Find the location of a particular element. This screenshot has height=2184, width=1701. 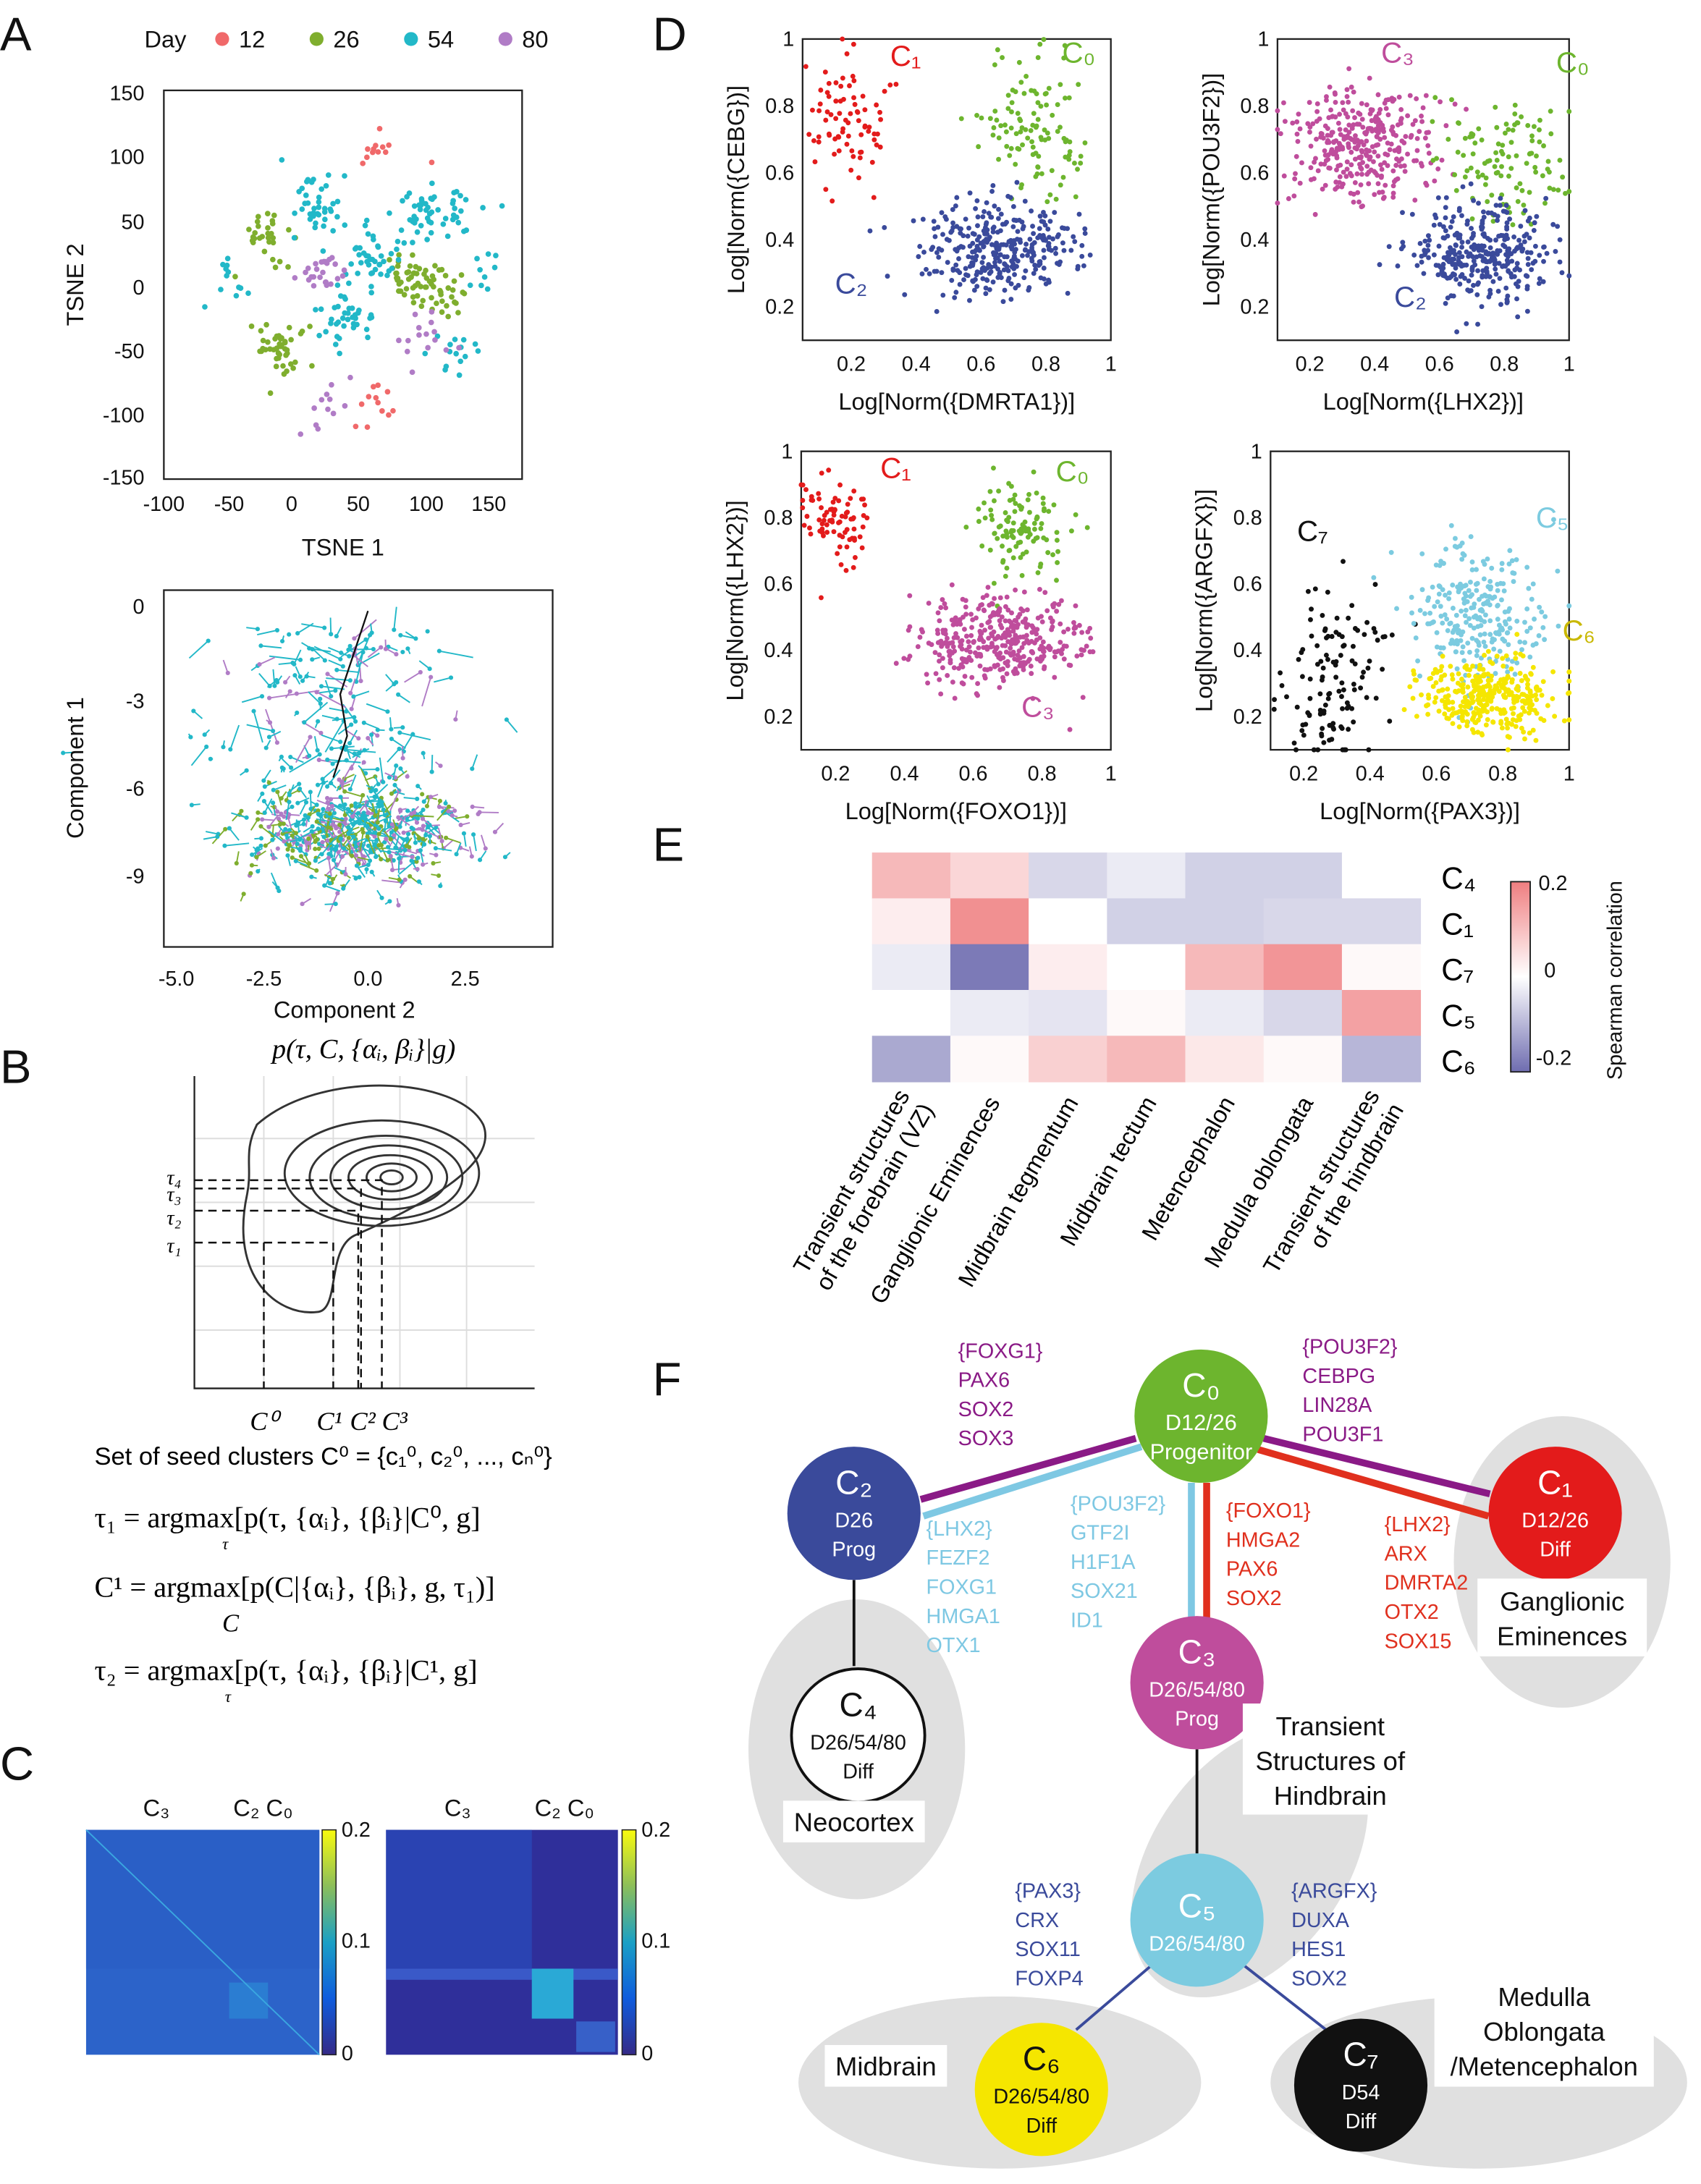

scatter-xlabel: Log[Norm({DMRTA1})] is located at coordinates (956, 401).